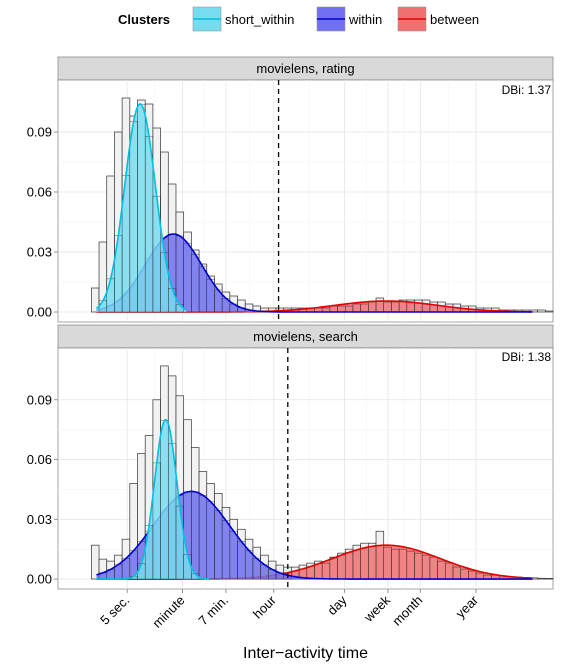 This screenshot has width=564, height=666. Describe the element at coordinates (527, 357) in the screenshot. I see `dbi-annotation: DBi: 1.38` at that location.